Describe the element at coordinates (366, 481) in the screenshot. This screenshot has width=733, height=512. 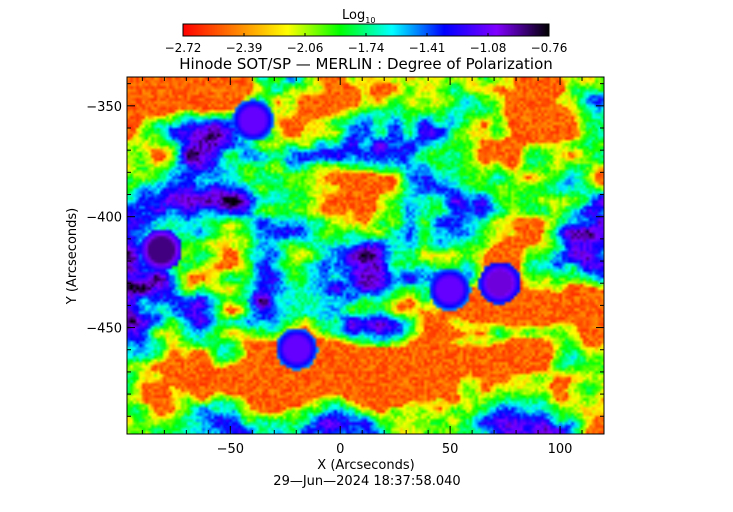
I see `timestamp: 29—Jun—2024 18:37:58.040` at that location.